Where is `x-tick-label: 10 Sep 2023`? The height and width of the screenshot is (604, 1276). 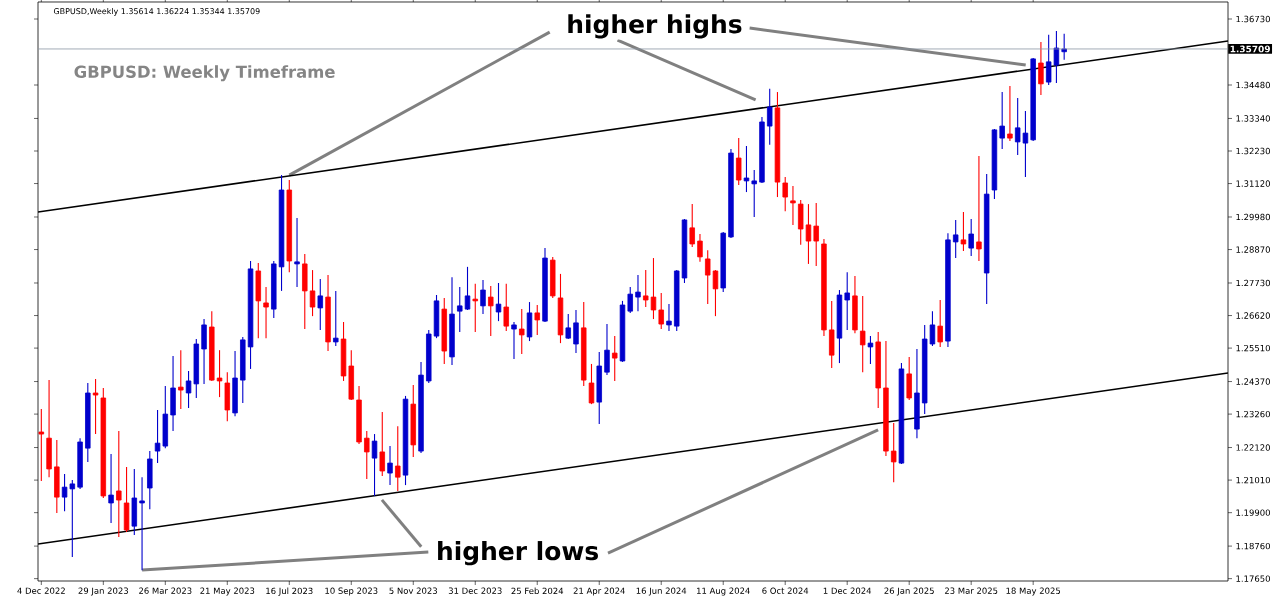 x-tick-label: 10 Sep 2023 is located at coordinates (351, 591).